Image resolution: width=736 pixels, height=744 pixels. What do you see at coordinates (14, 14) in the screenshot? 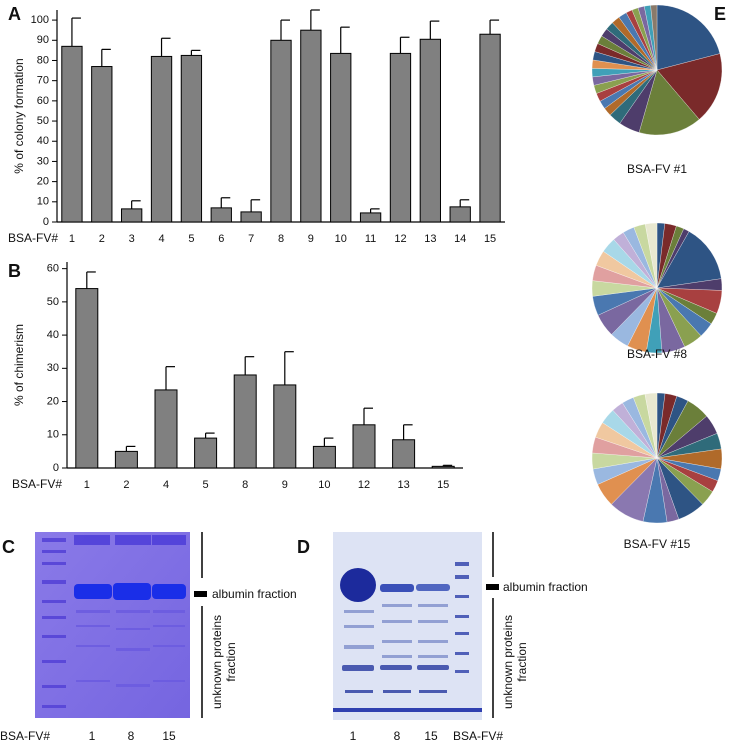
I see `panel-letter: A` at bounding box center [14, 14].